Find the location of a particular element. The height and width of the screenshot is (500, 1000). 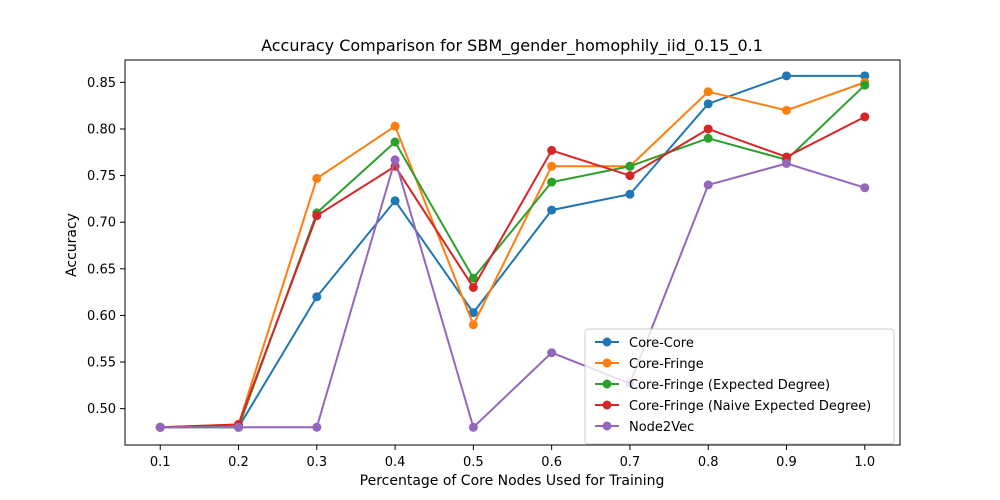

x-tick-label: 1.0 is located at coordinates (864, 462).